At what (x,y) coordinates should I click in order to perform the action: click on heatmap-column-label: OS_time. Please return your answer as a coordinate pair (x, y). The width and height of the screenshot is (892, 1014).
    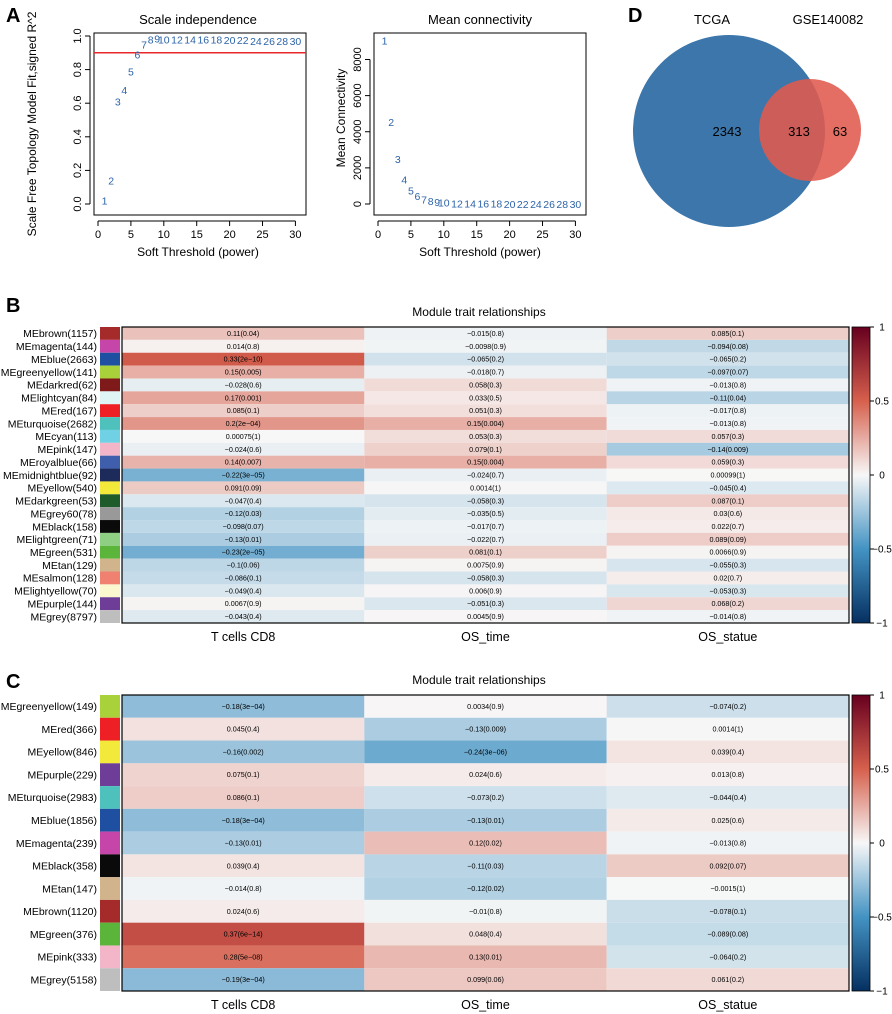
    Looking at the image, I should click on (485, 637).